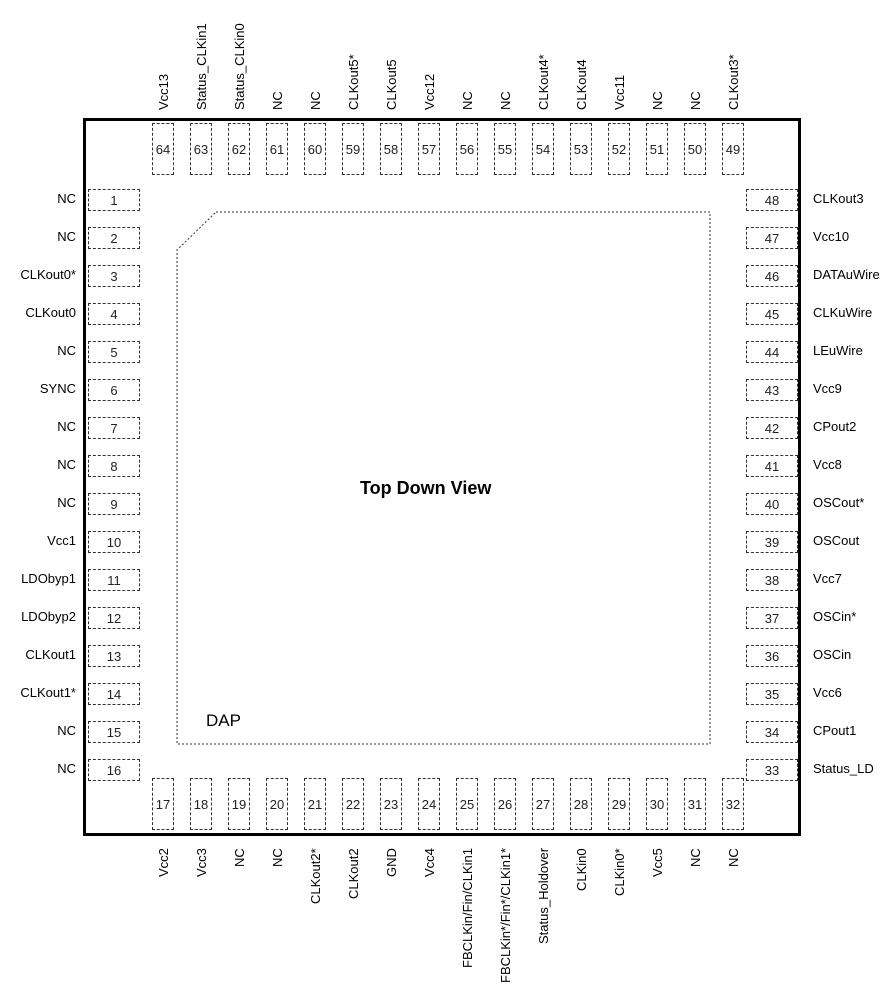  I want to click on pin-label-32: NC, so click(733, 857).